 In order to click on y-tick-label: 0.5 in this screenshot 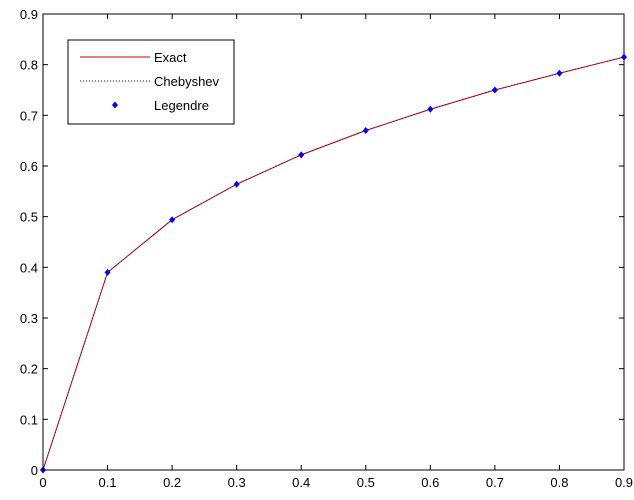, I will do `click(29, 217)`.